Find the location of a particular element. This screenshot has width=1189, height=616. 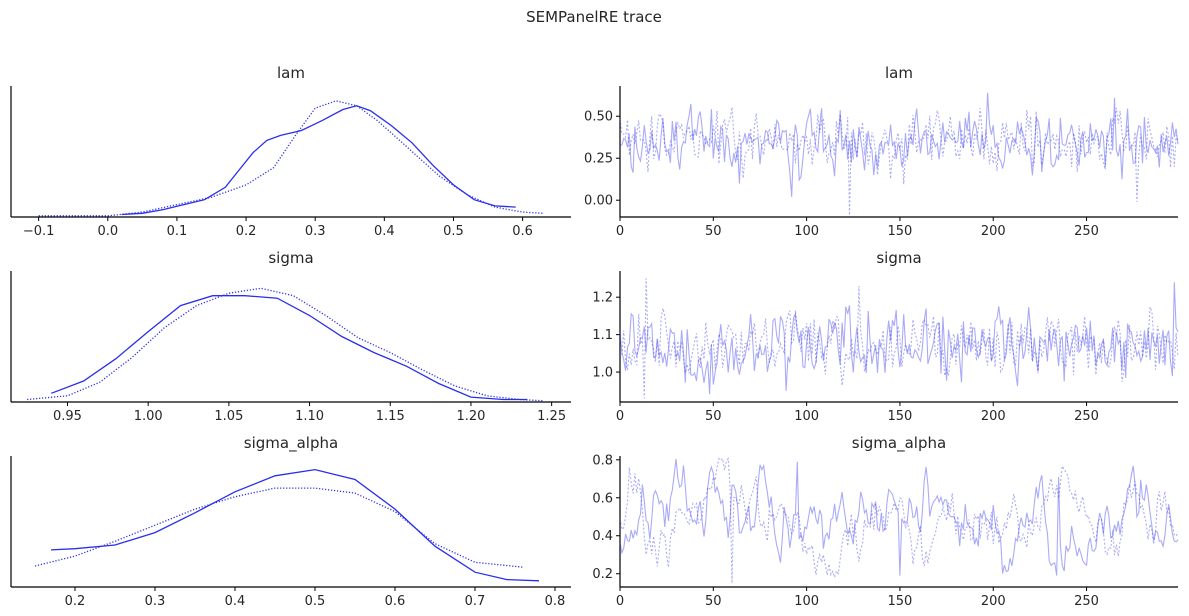

panel-kde-sigma-alpha: sigma_alpha 0.2 0.3 0.4 0.5 0.6 0.7 0.8 is located at coordinates (290, 521).